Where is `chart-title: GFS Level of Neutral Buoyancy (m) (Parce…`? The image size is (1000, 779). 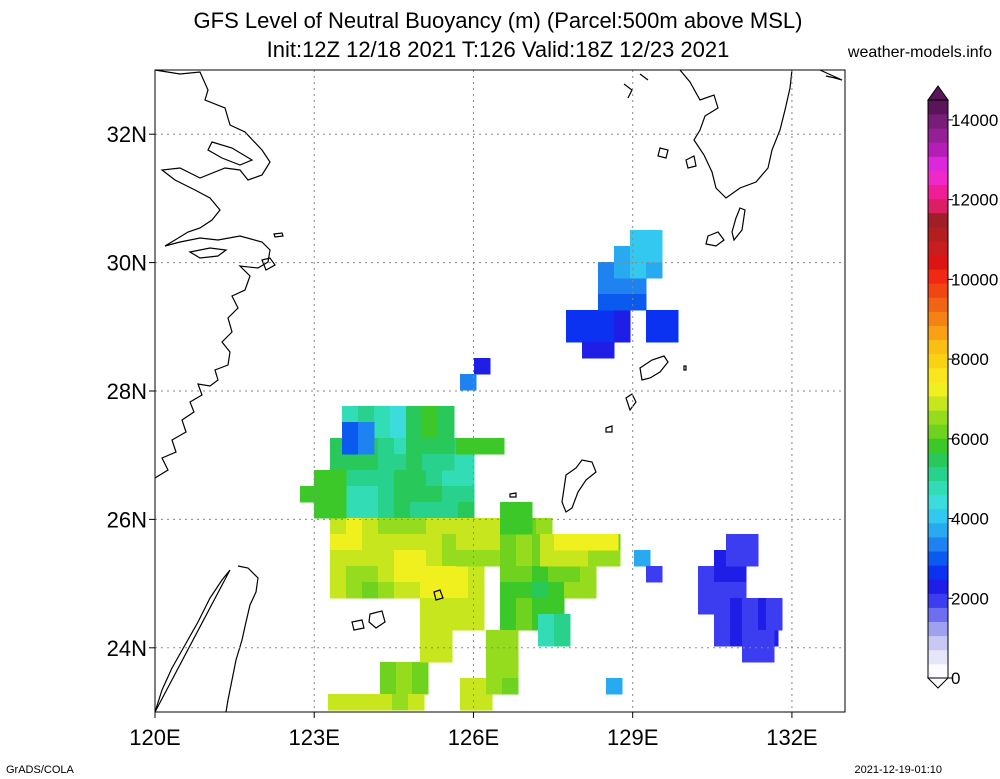 chart-title: GFS Level of Neutral Buoyancy (m) (Parce… is located at coordinates (498, 20).